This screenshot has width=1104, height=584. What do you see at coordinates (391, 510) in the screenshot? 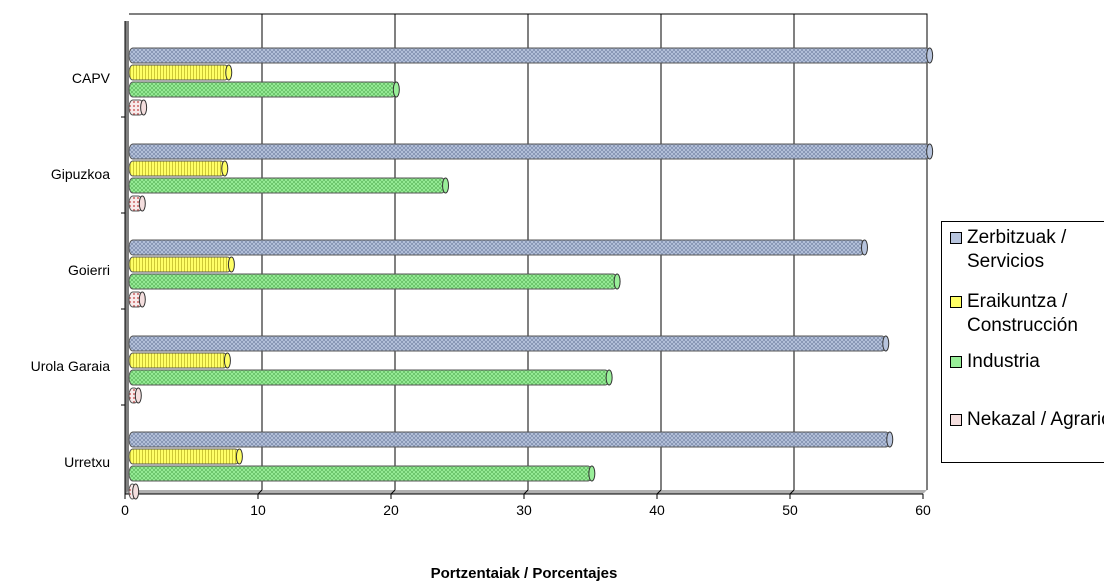
I see `x-tick-label: 20` at bounding box center [391, 510].